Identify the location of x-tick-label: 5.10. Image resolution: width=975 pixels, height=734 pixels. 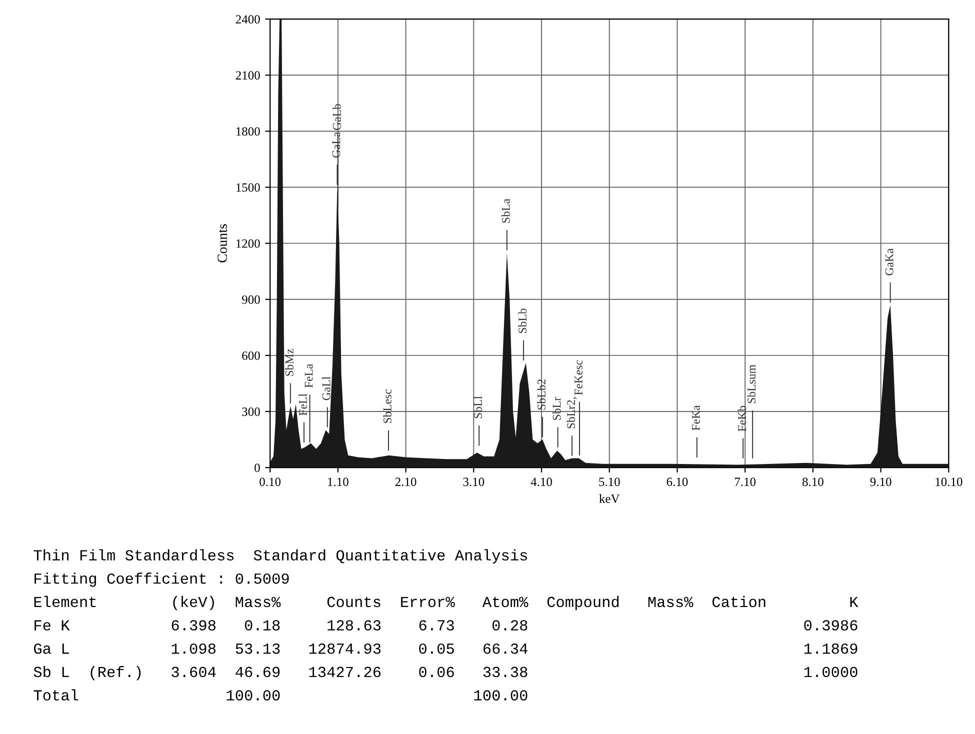
(609, 482).